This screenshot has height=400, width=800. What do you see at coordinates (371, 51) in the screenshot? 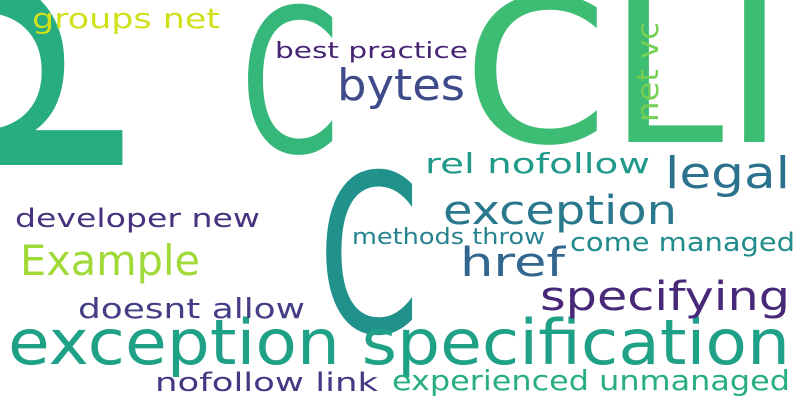
I see `word: best practice` at bounding box center [371, 51].